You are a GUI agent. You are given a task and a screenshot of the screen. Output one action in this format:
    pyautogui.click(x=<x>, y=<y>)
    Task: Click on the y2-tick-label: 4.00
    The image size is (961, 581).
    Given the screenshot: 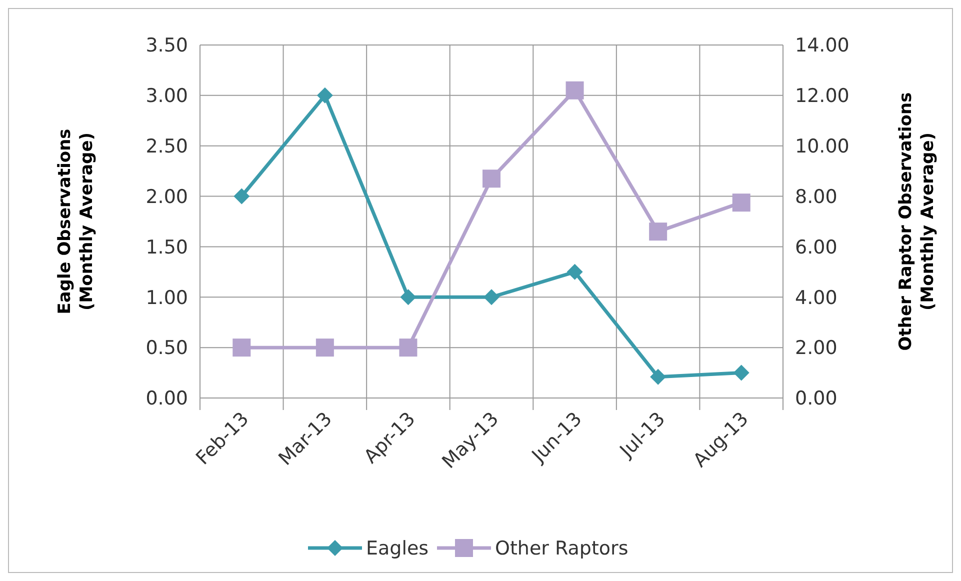 What is the action you would take?
    pyautogui.click(x=816, y=297)
    